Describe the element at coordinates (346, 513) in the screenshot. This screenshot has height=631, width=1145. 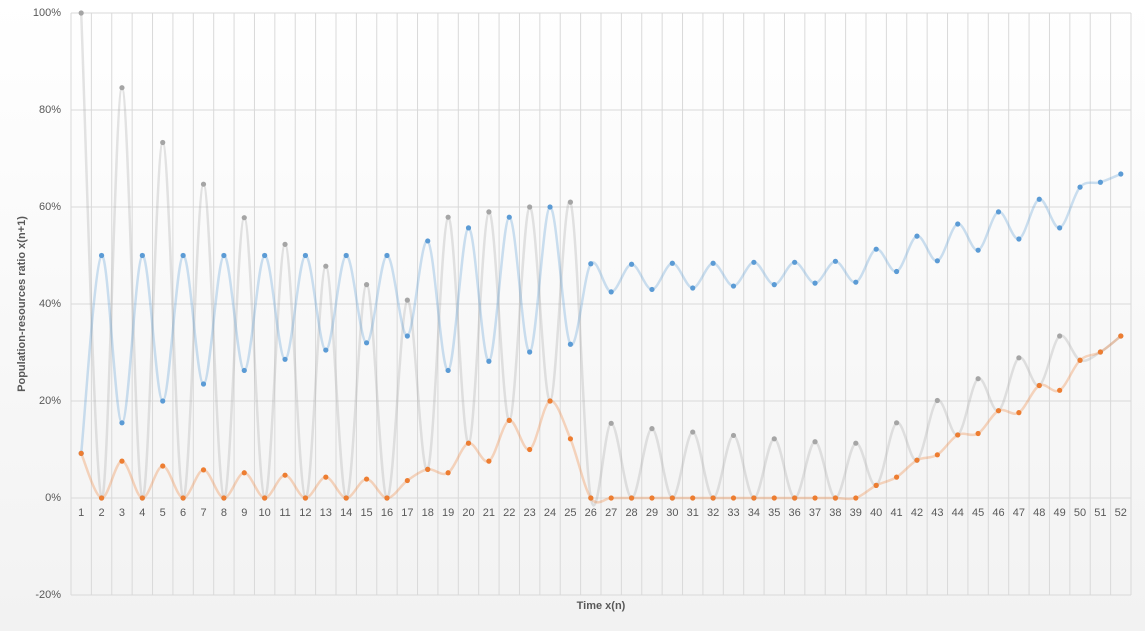
I see `x-tick-label: 14` at that location.